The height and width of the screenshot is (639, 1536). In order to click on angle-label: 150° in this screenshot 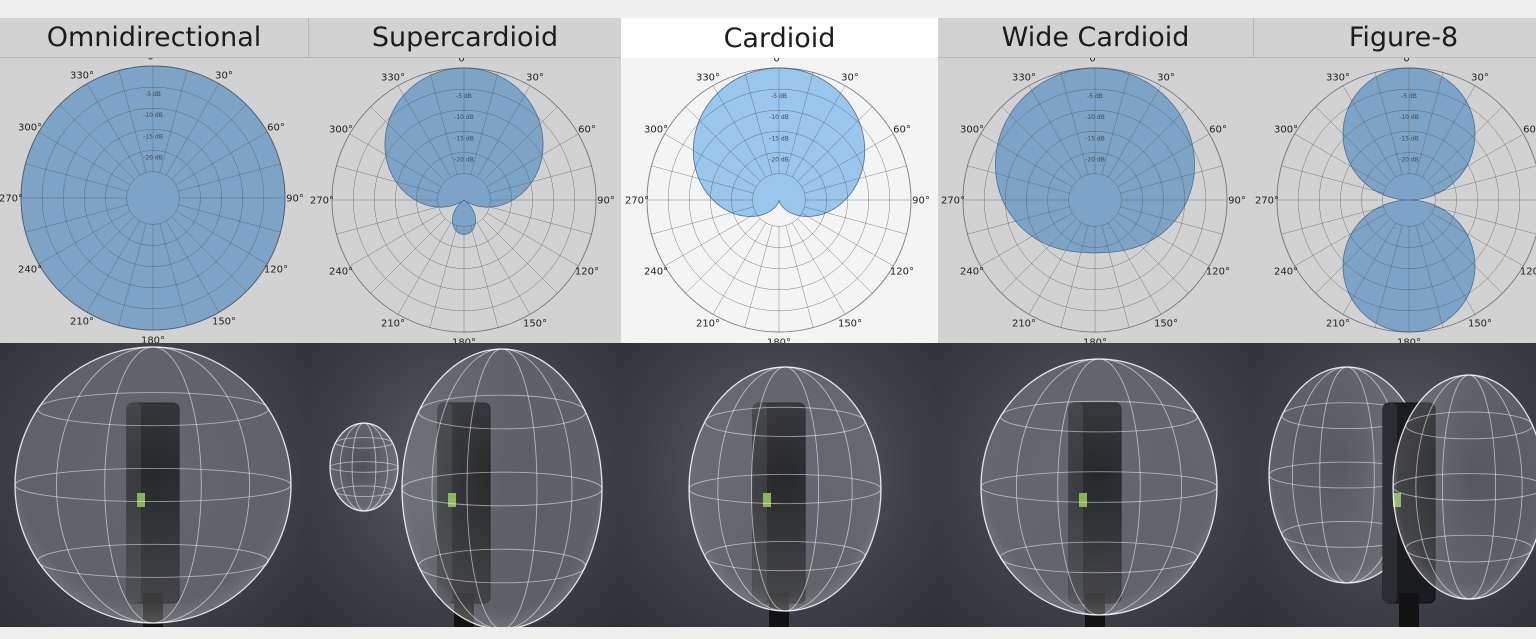, I will do `click(850, 323)`.